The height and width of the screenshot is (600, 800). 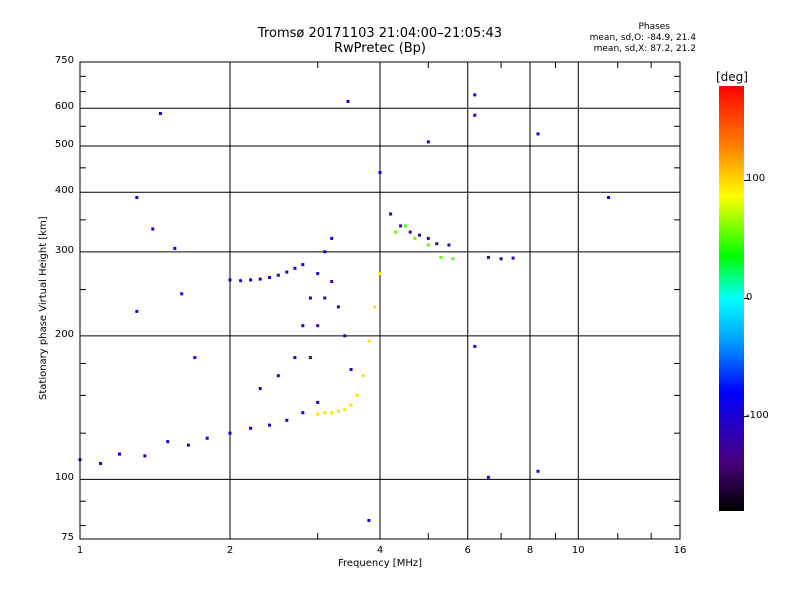 I want to click on phase-stats-o: mean, sd,O: -84.9, 21.4, so click(x=642, y=38).